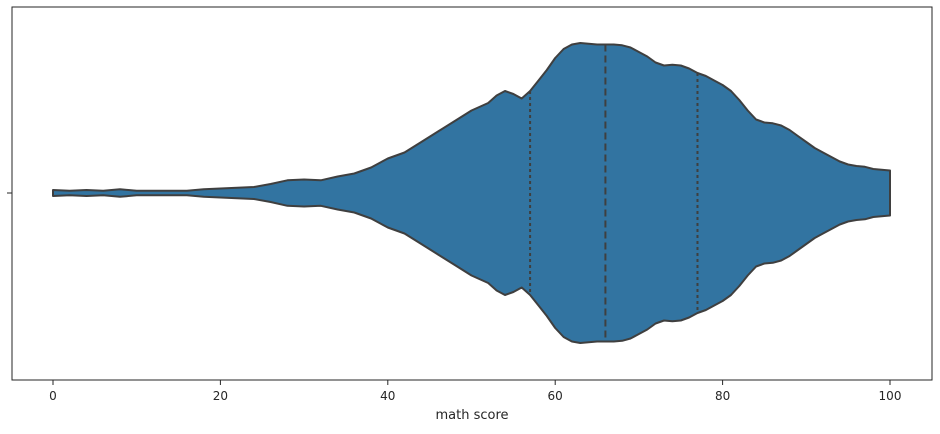  What do you see at coordinates (387, 396) in the screenshot?
I see `x-tick-label: 40` at bounding box center [387, 396].